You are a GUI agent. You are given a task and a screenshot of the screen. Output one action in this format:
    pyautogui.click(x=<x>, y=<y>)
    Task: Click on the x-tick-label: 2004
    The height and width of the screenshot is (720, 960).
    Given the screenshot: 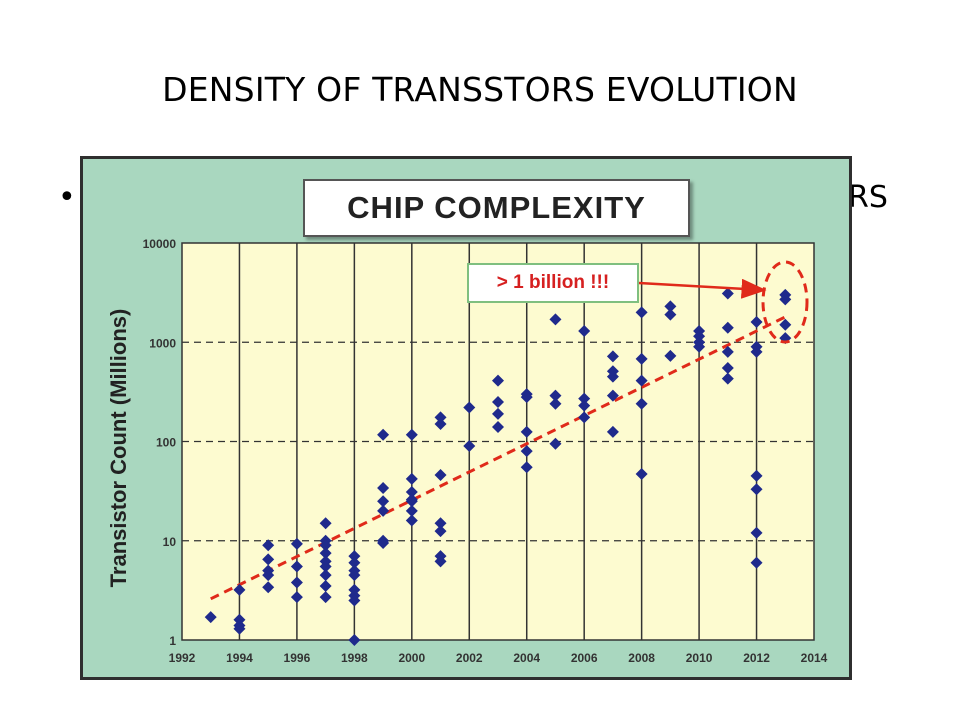 What is the action you would take?
    pyautogui.click(x=526, y=658)
    